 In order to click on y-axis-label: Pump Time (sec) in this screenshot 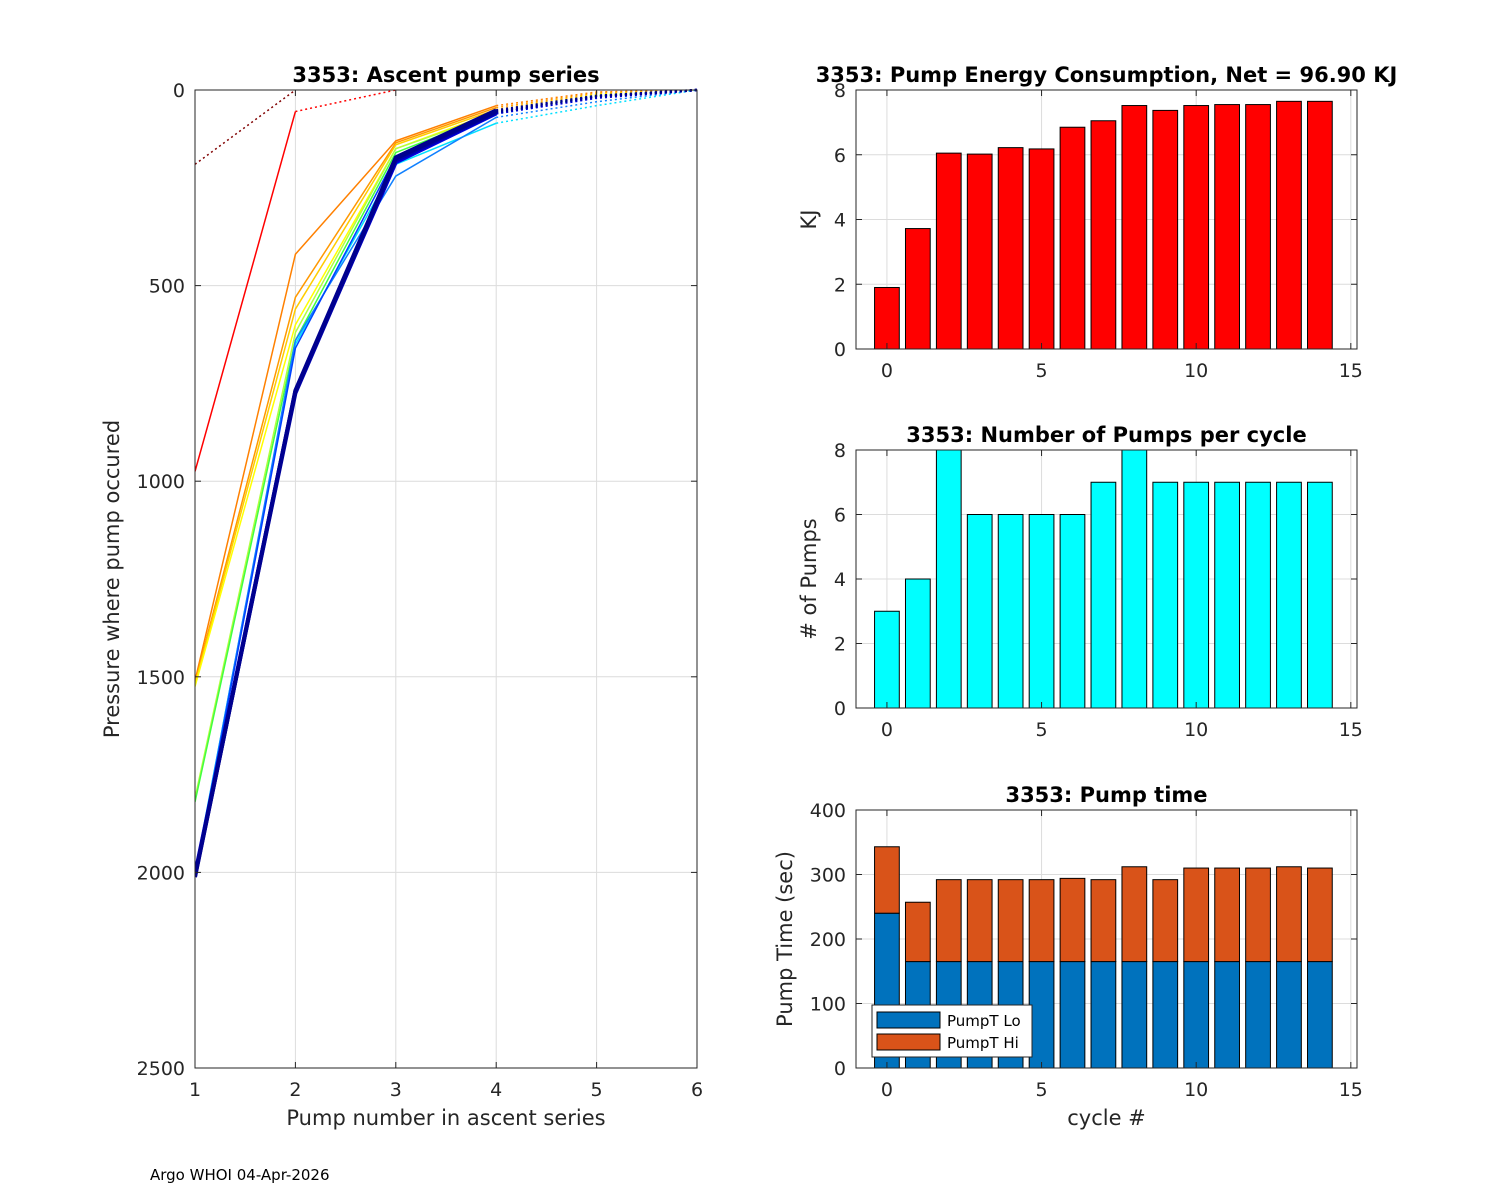, I will do `click(785, 939)`.